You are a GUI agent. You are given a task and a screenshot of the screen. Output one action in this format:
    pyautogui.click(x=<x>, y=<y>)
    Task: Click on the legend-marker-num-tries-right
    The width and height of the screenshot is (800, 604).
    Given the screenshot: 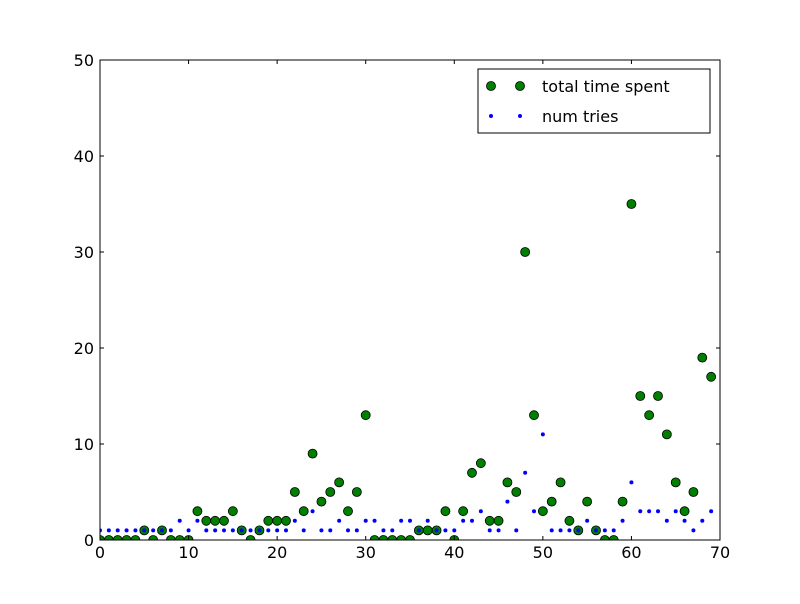 What is the action you would take?
    pyautogui.click(x=520, y=116)
    